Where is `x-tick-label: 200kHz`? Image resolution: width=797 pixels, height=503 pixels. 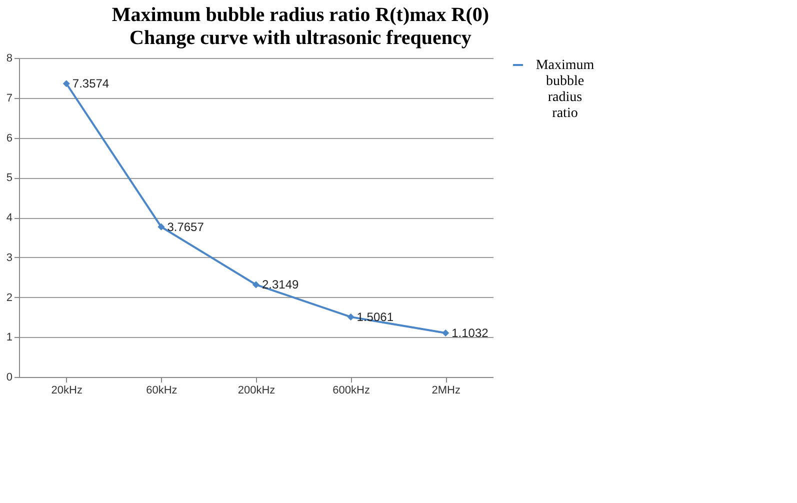
x-tick-label: 200kHz is located at coordinates (257, 390).